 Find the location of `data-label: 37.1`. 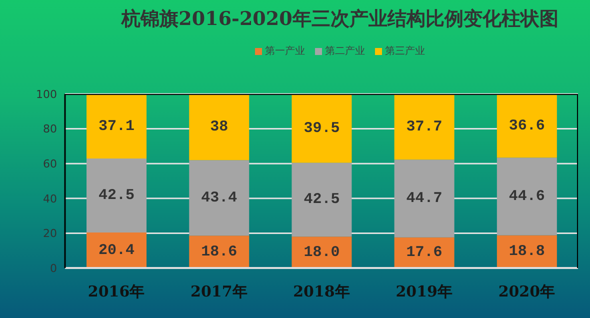

data-label: 37.1 is located at coordinates (116, 126).